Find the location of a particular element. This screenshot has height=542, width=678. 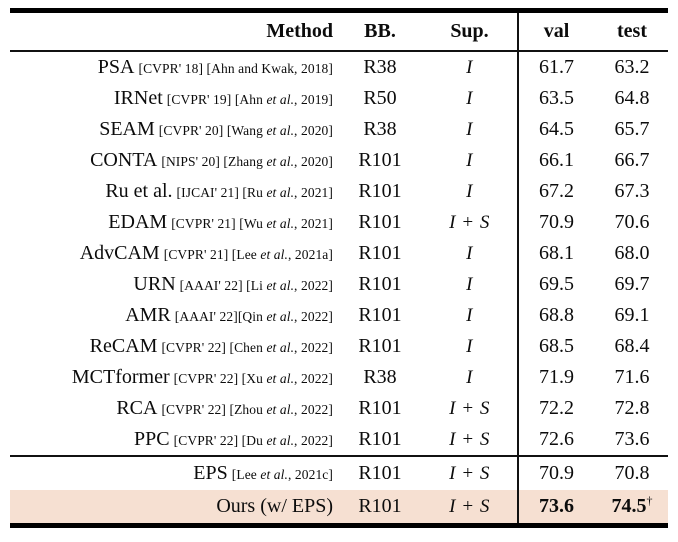

test-score-cell: 71.6 is located at coordinates (632, 377).